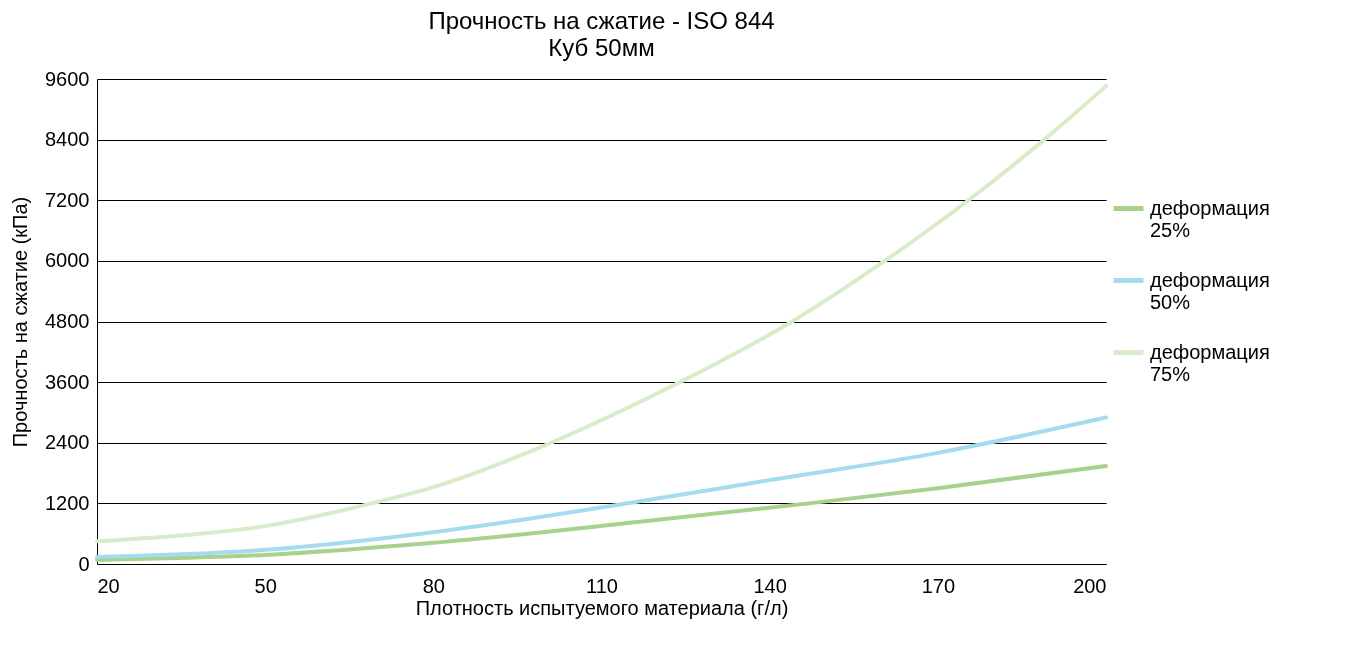 The width and height of the screenshot is (1369, 650). Describe the element at coordinates (601, 20) in the screenshot. I see `chart-title: Прочность на сжатие - ISO 844` at that location.